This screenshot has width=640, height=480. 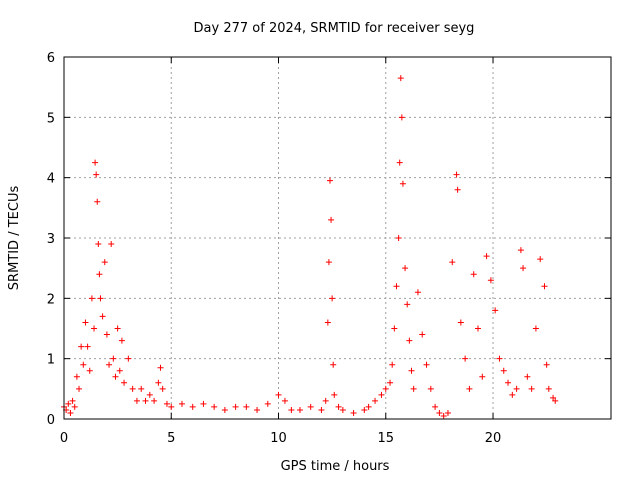 What do you see at coordinates (278, 438) in the screenshot?
I see `x-tick-label: 10` at bounding box center [278, 438].